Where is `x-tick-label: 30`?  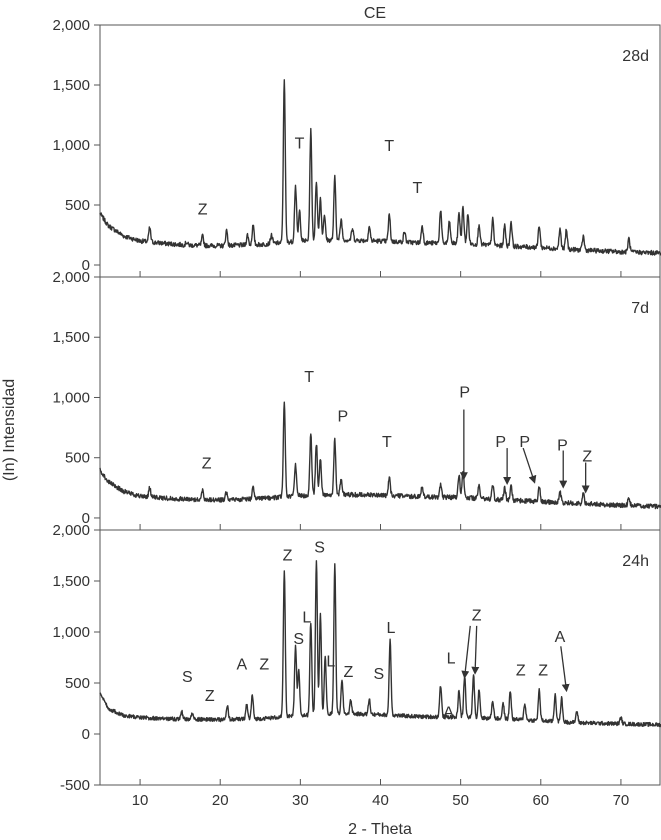
x-tick-label: 30 is located at coordinates (300, 800).